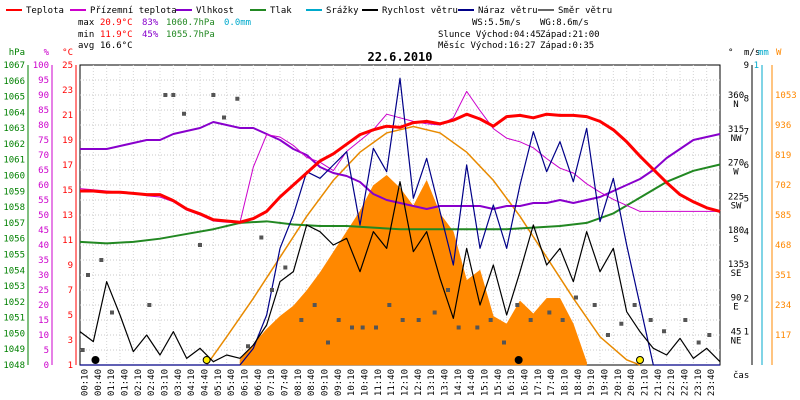  What do you see at coordinates (190, 35) in the screenshot?
I see `stat-min-press: 1055.7hPa` at bounding box center [190, 35].